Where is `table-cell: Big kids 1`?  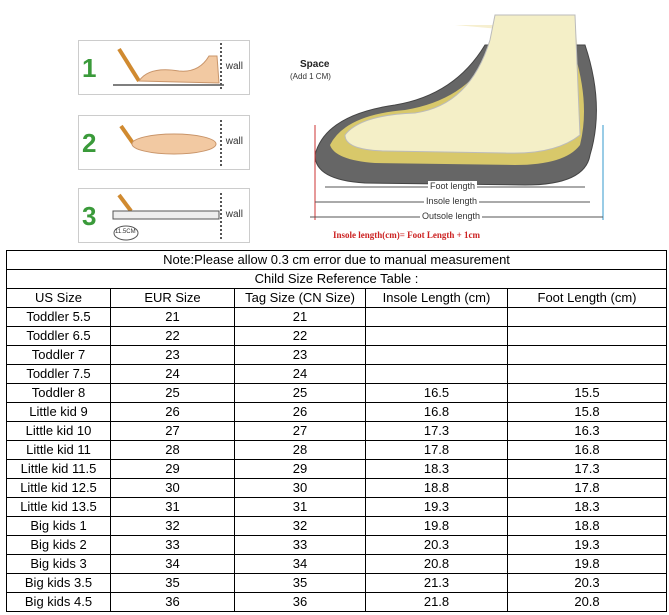 table-cell: Big kids 1 is located at coordinates (58, 526).